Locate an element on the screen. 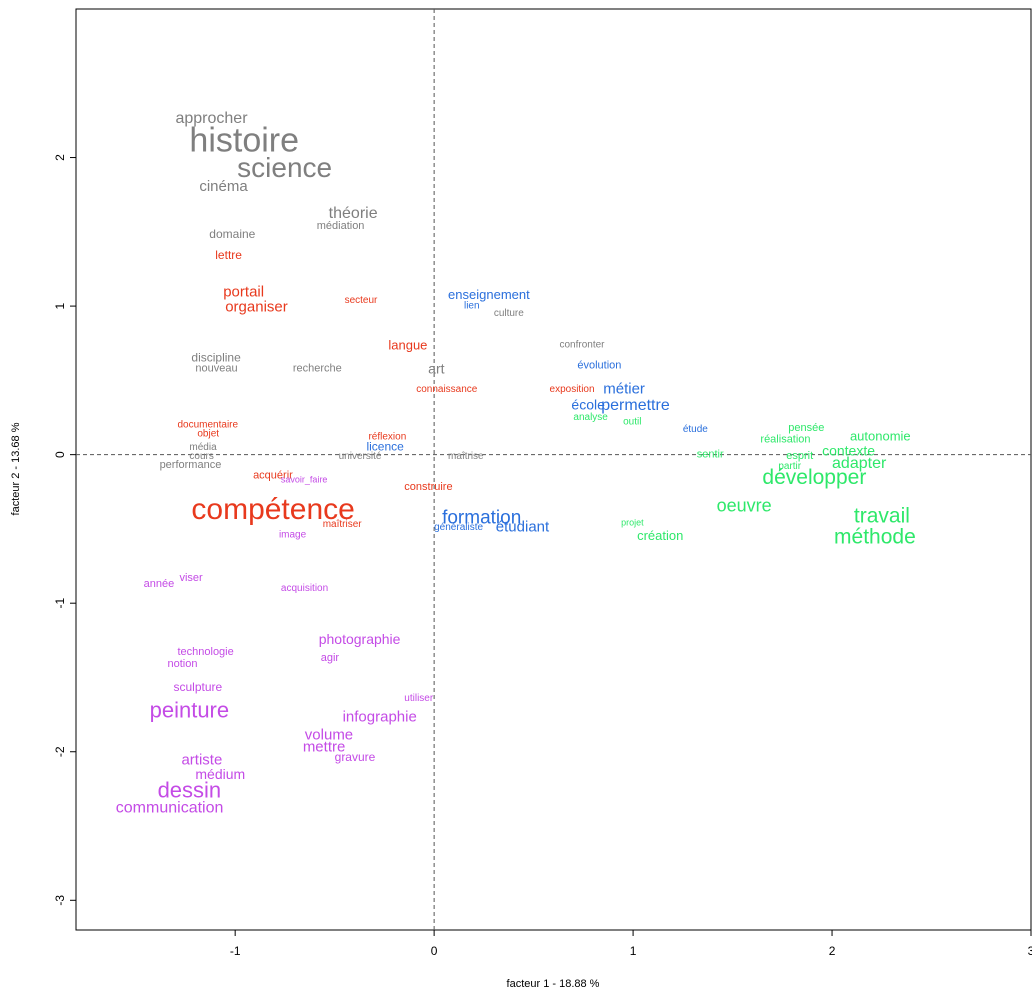 This screenshot has width=1032, height=991. word-point: généraliste is located at coordinates (458, 527).